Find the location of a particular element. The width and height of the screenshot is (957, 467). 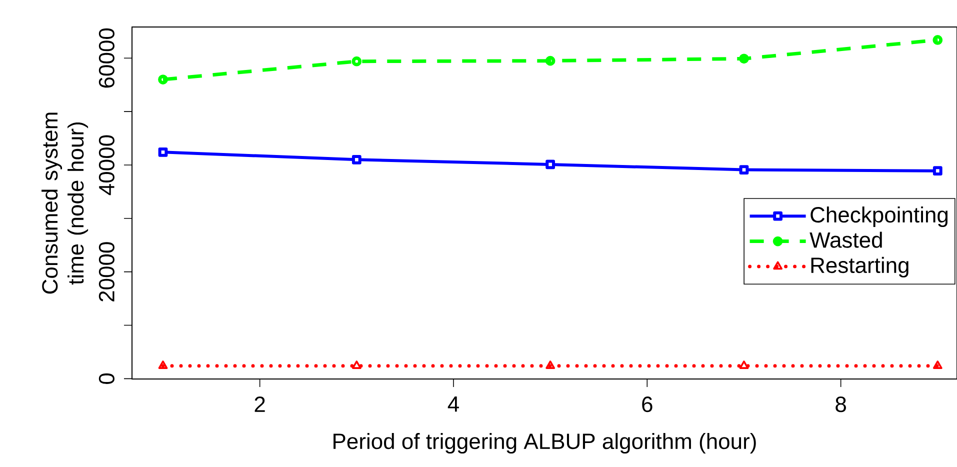

x-tick-label: 4 is located at coordinates (453, 404).